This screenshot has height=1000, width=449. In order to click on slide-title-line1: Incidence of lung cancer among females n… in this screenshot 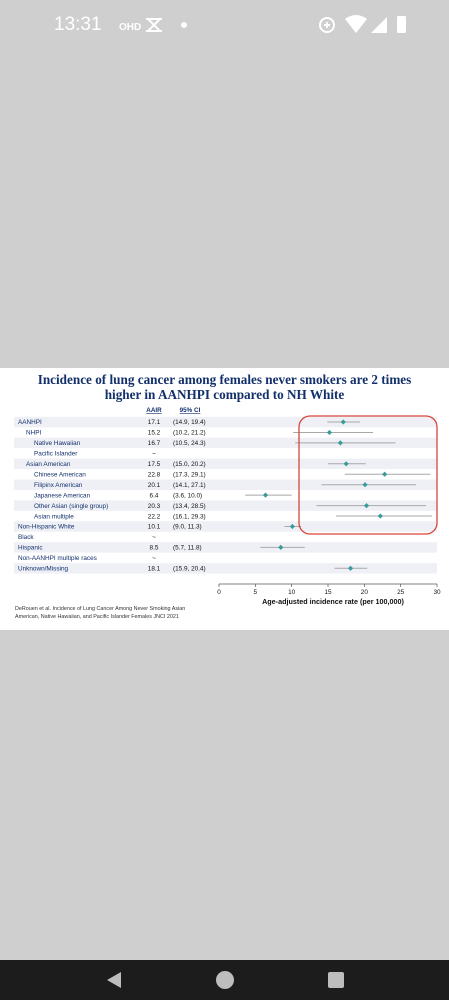, I will do `click(224, 379)`.